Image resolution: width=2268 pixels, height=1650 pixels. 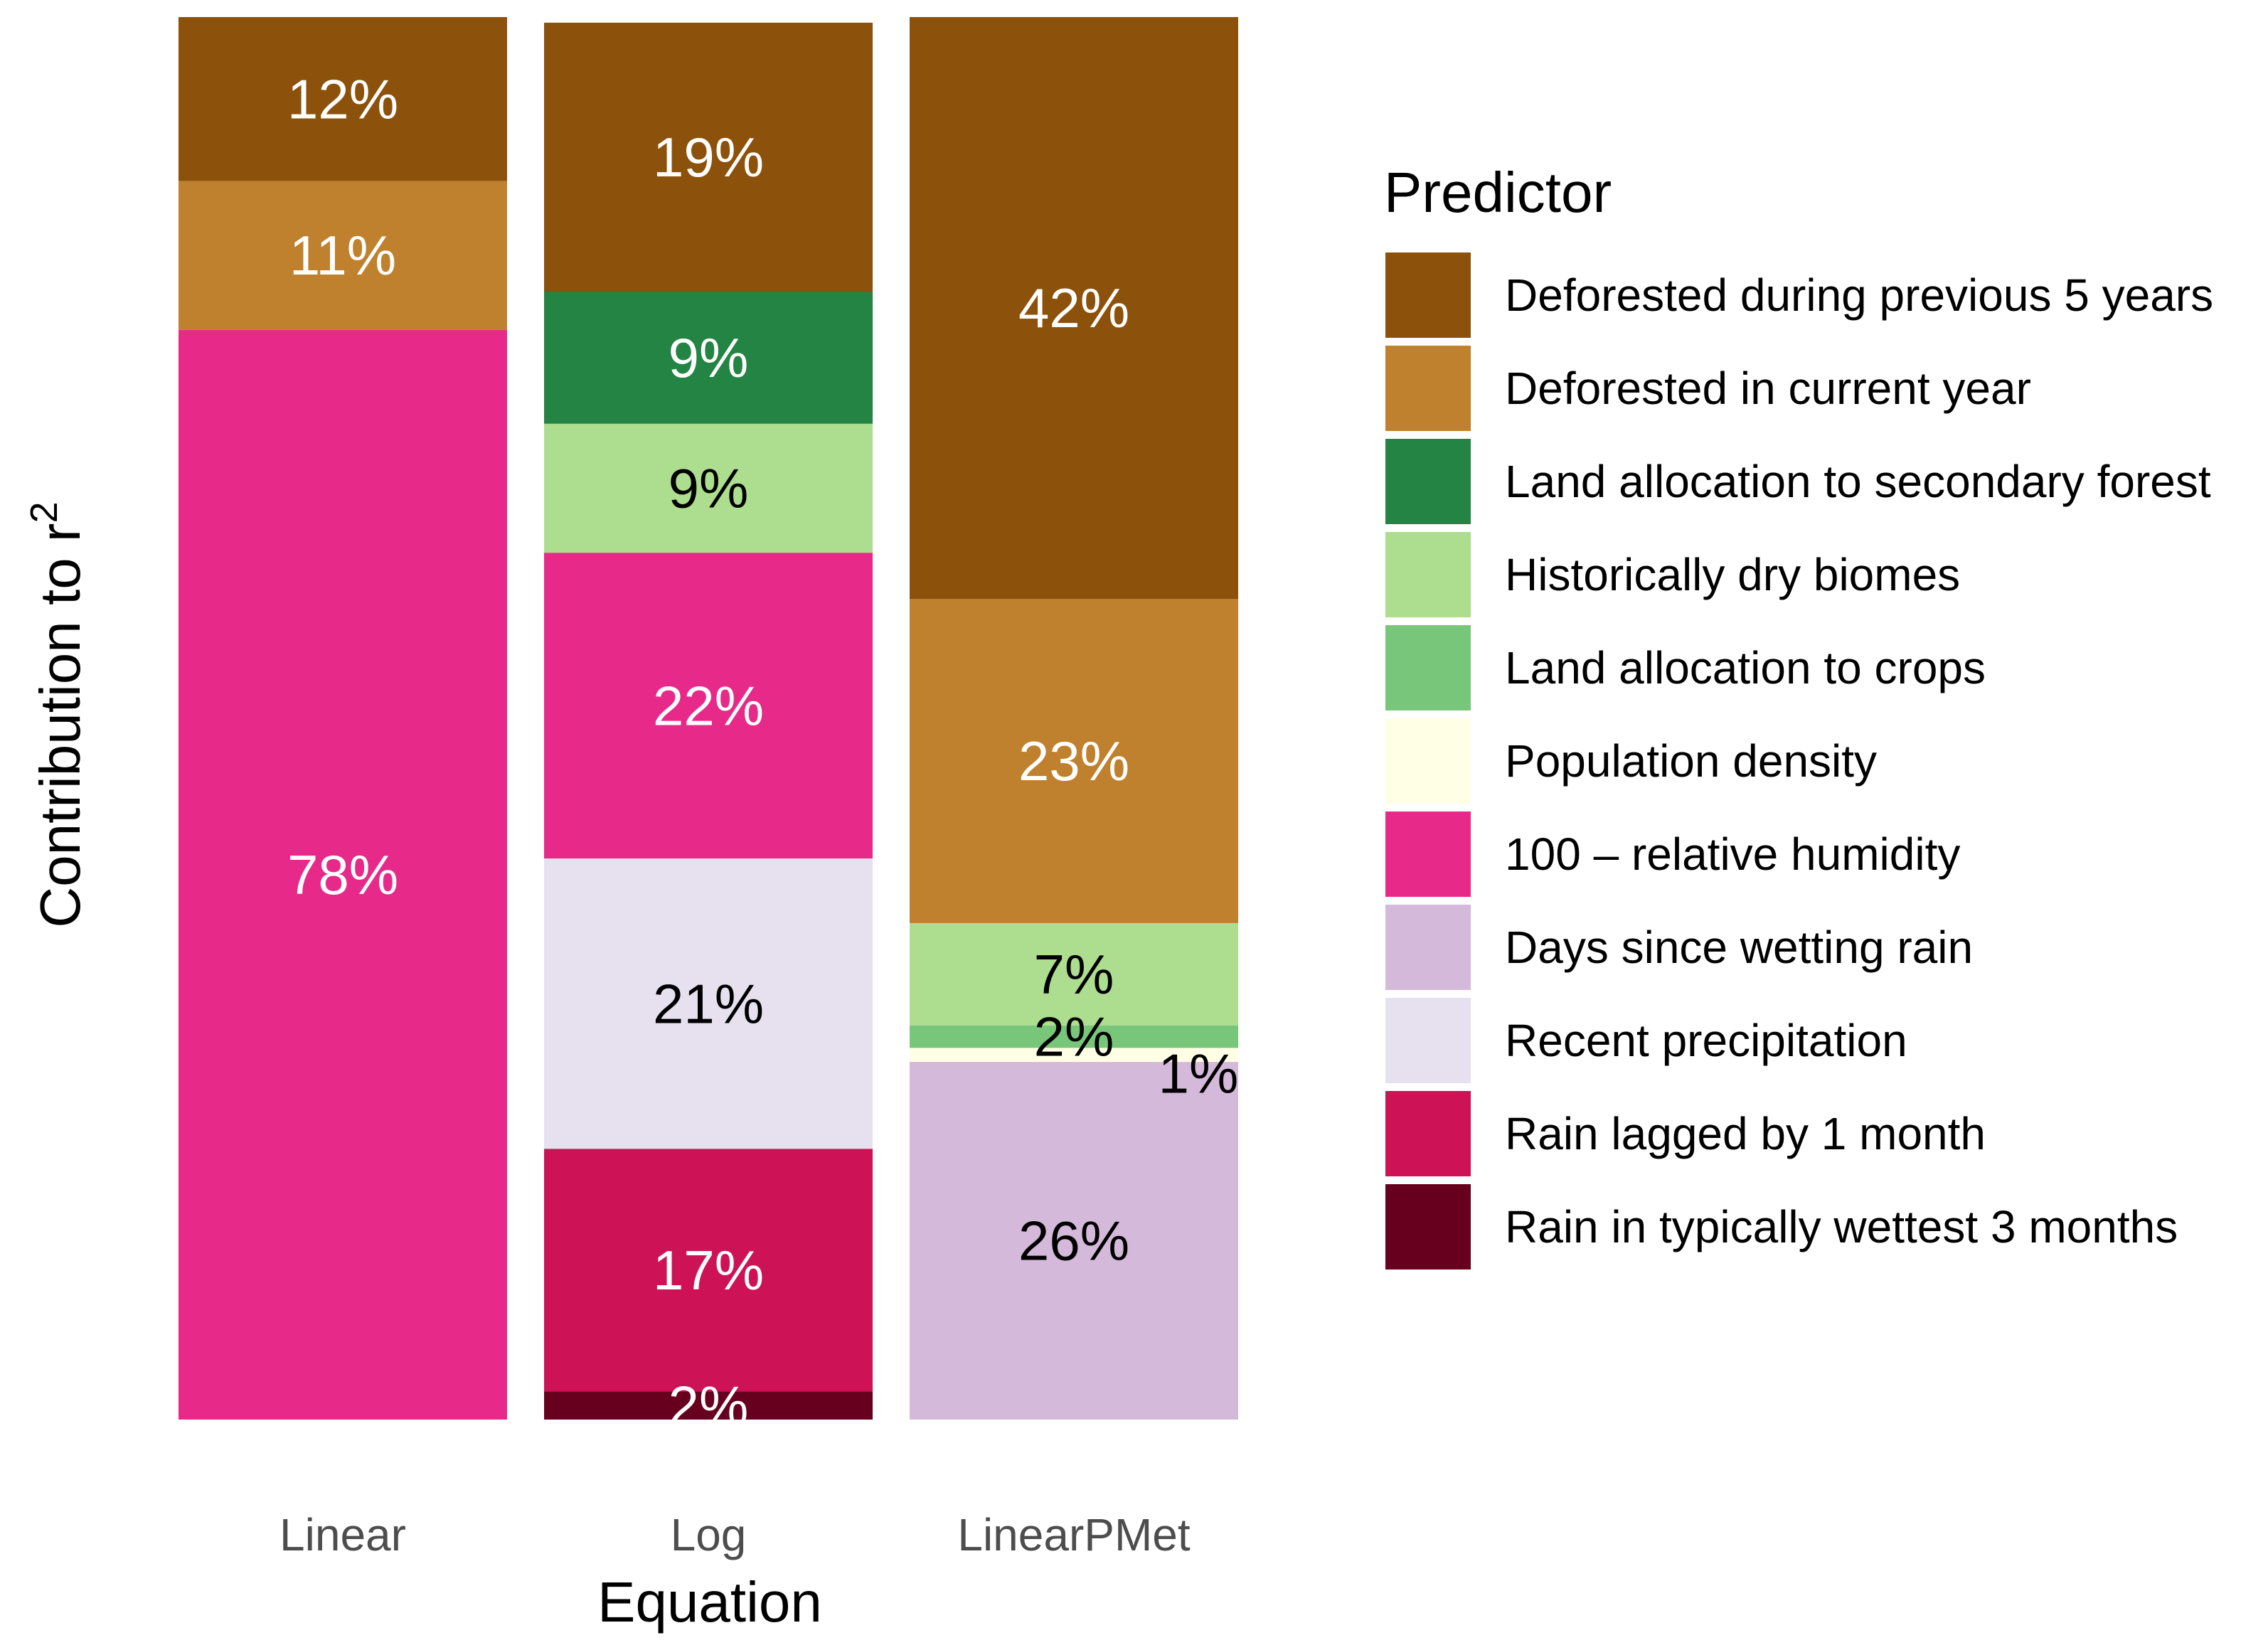 I want to click on x-axis-title: Equation, so click(x=709, y=1602).